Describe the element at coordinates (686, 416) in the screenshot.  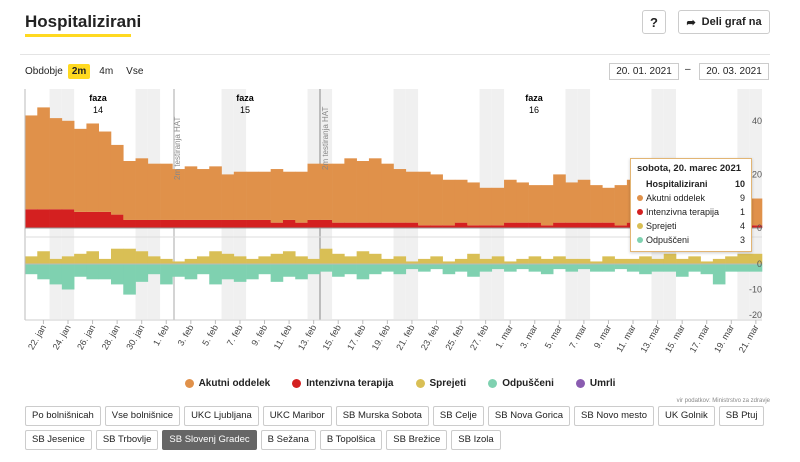
I see `hospital-tag: UK Golnik` at that location.